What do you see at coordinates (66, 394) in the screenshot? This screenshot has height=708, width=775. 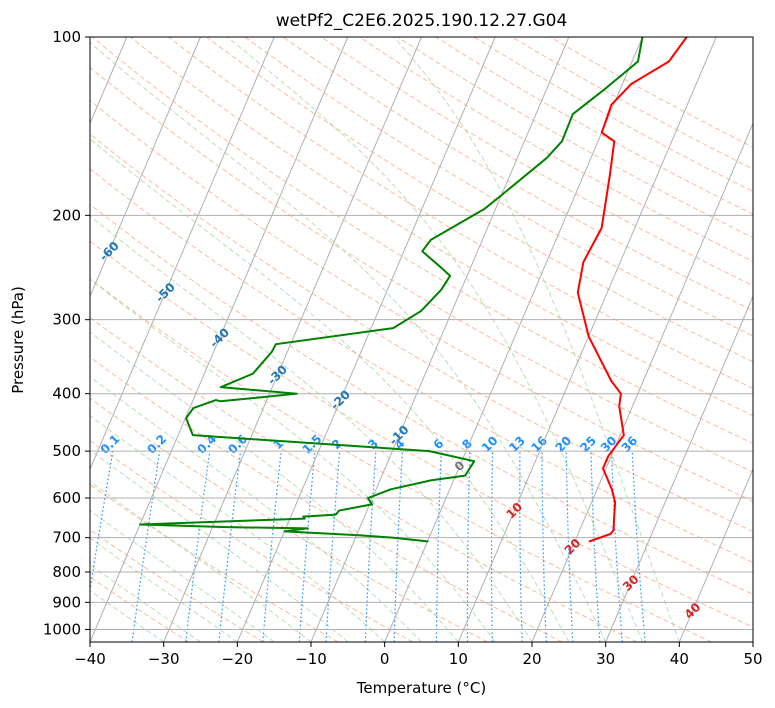 I see `y-tick-label: 400` at bounding box center [66, 394].